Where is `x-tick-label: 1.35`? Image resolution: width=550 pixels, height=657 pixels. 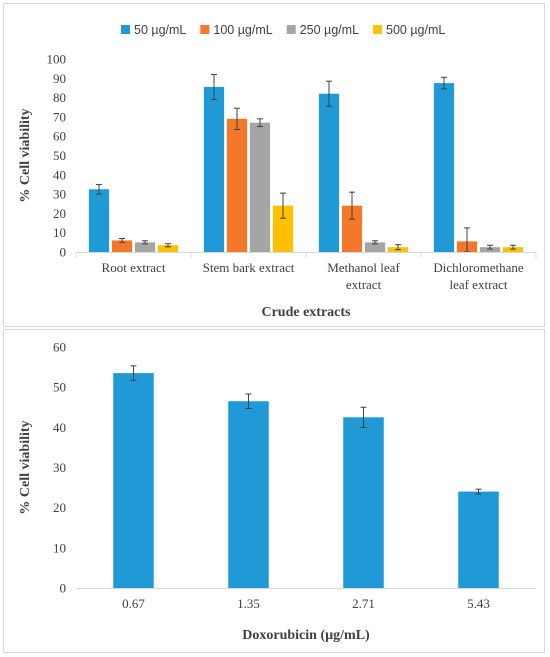
x-tick-label: 1.35 is located at coordinates (248, 603).